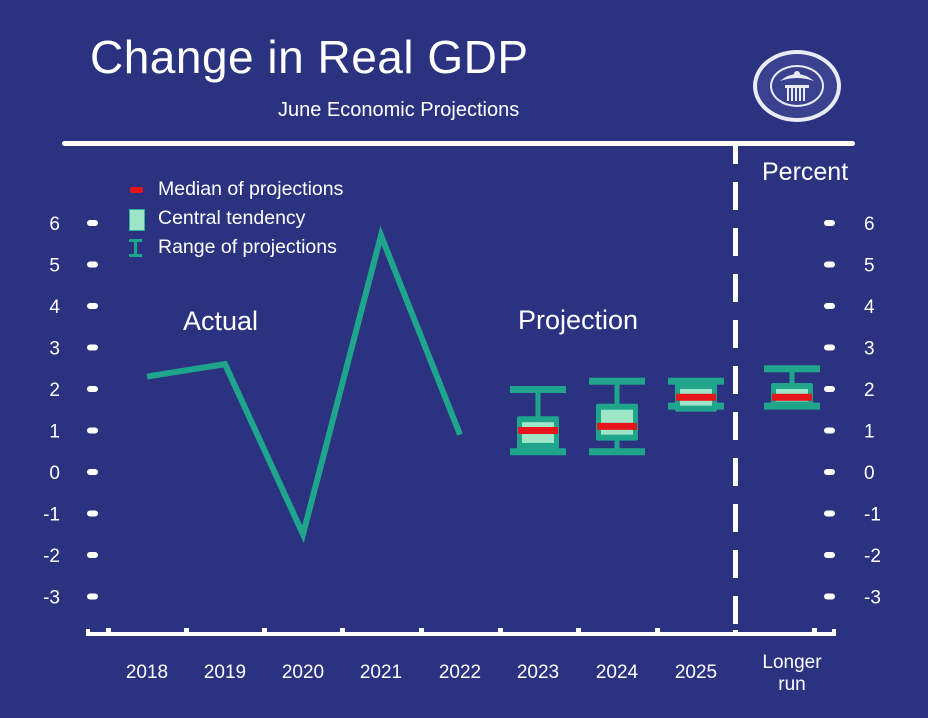 This screenshot has height=718, width=928. I want to click on y-tick-label-left: 3, so click(54, 349).